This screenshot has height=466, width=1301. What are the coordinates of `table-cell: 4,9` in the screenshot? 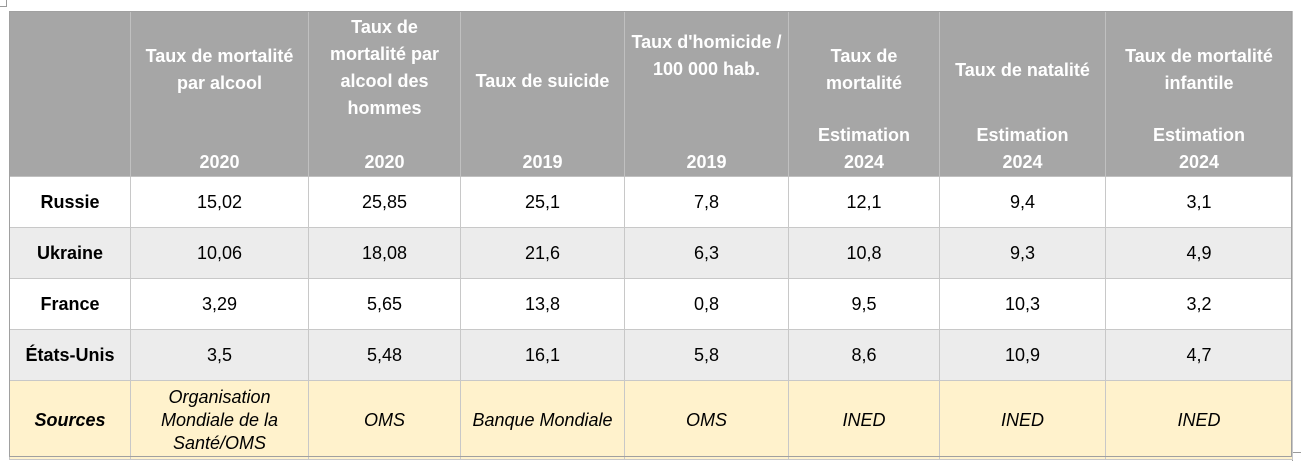 It's located at (1199, 253).